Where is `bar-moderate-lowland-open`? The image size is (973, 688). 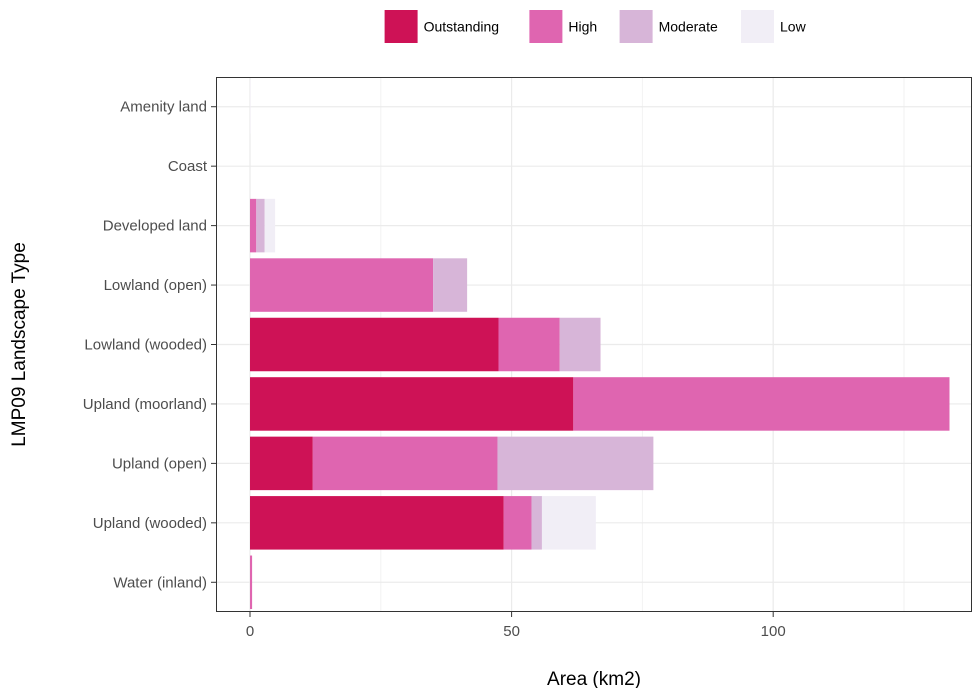
bar-moderate-lowland-open is located at coordinates (450, 285).